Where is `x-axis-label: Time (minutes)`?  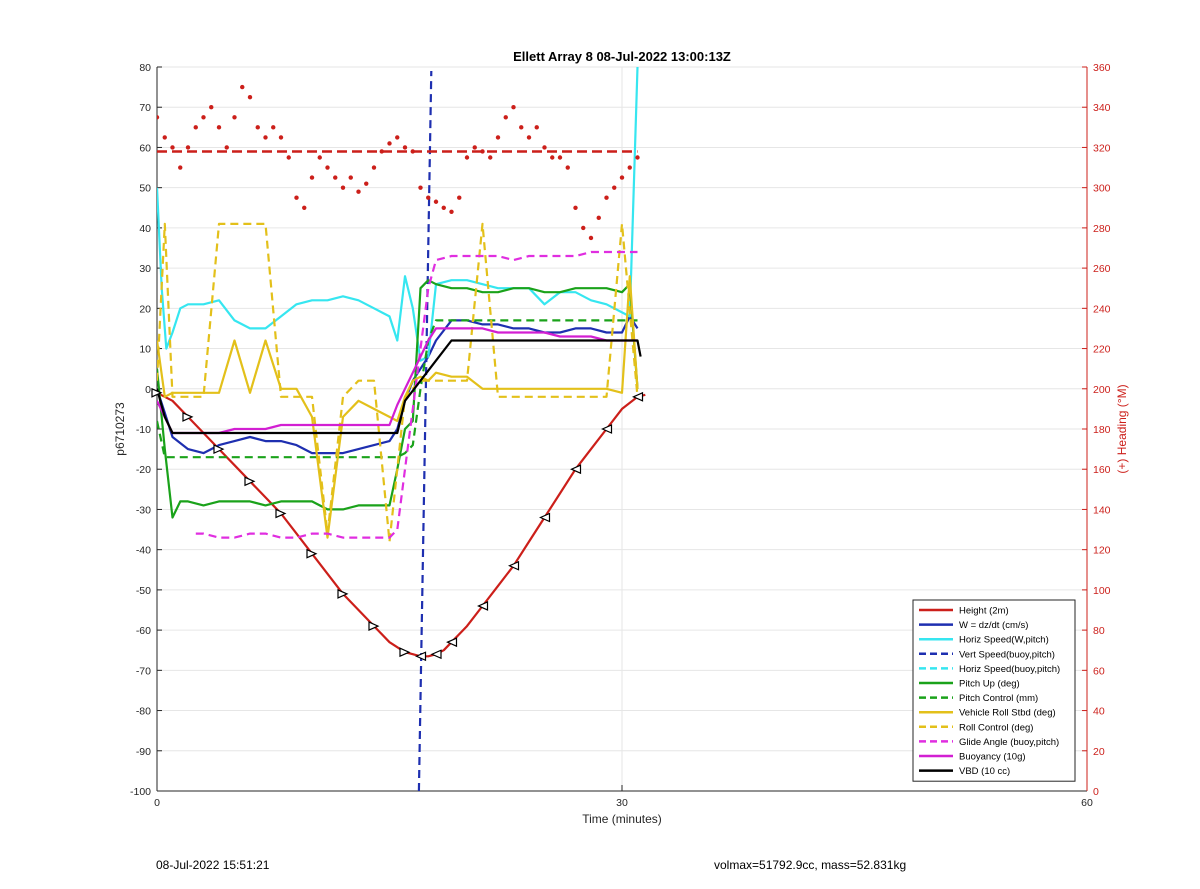 x-axis-label: Time (minutes) is located at coordinates (622, 819).